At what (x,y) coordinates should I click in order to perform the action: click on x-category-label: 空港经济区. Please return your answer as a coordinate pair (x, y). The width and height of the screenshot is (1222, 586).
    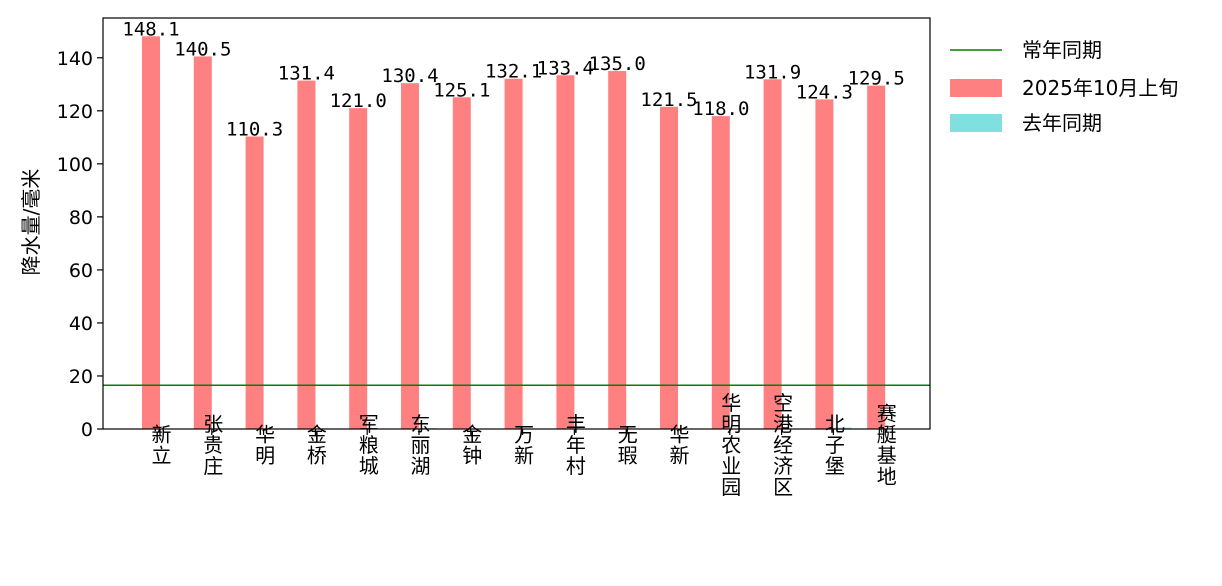
    Looking at the image, I should click on (782, 444).